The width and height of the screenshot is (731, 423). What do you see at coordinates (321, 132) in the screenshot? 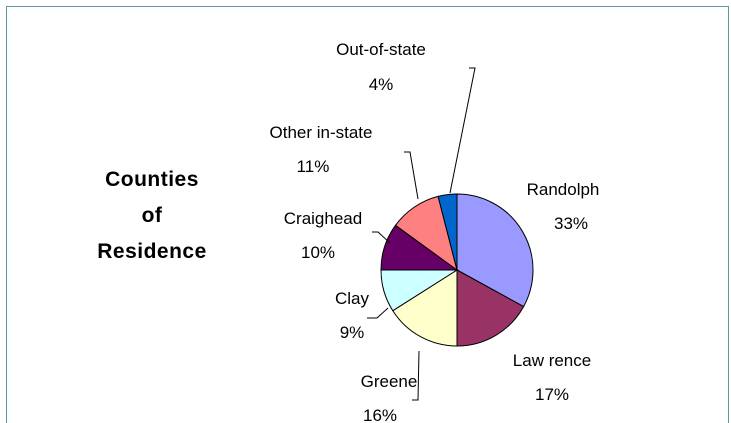
I see `slice-label-other-in-state: Other in-state` at bounding box center [321, 132].